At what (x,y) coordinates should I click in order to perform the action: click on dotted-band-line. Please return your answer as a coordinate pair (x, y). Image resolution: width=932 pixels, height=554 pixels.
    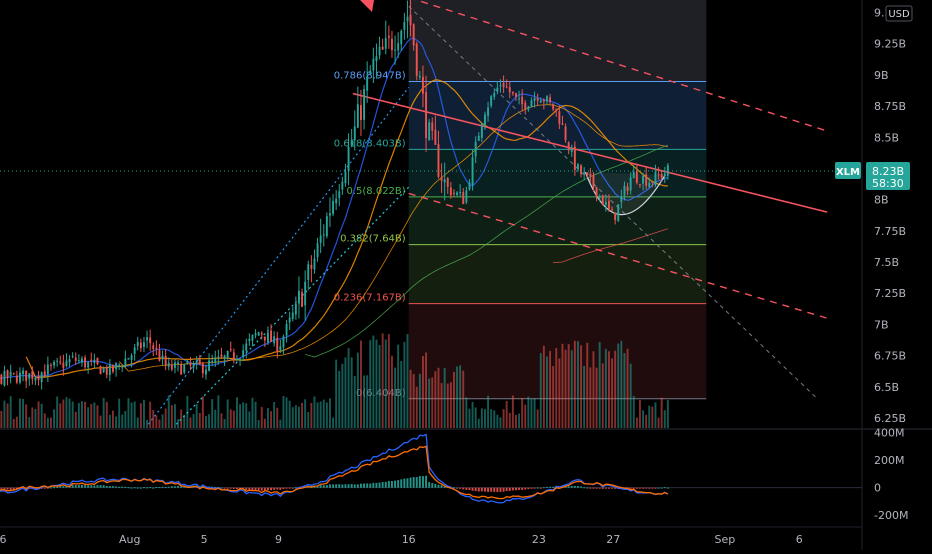
    Looking at the image, I should click on (292, 305).